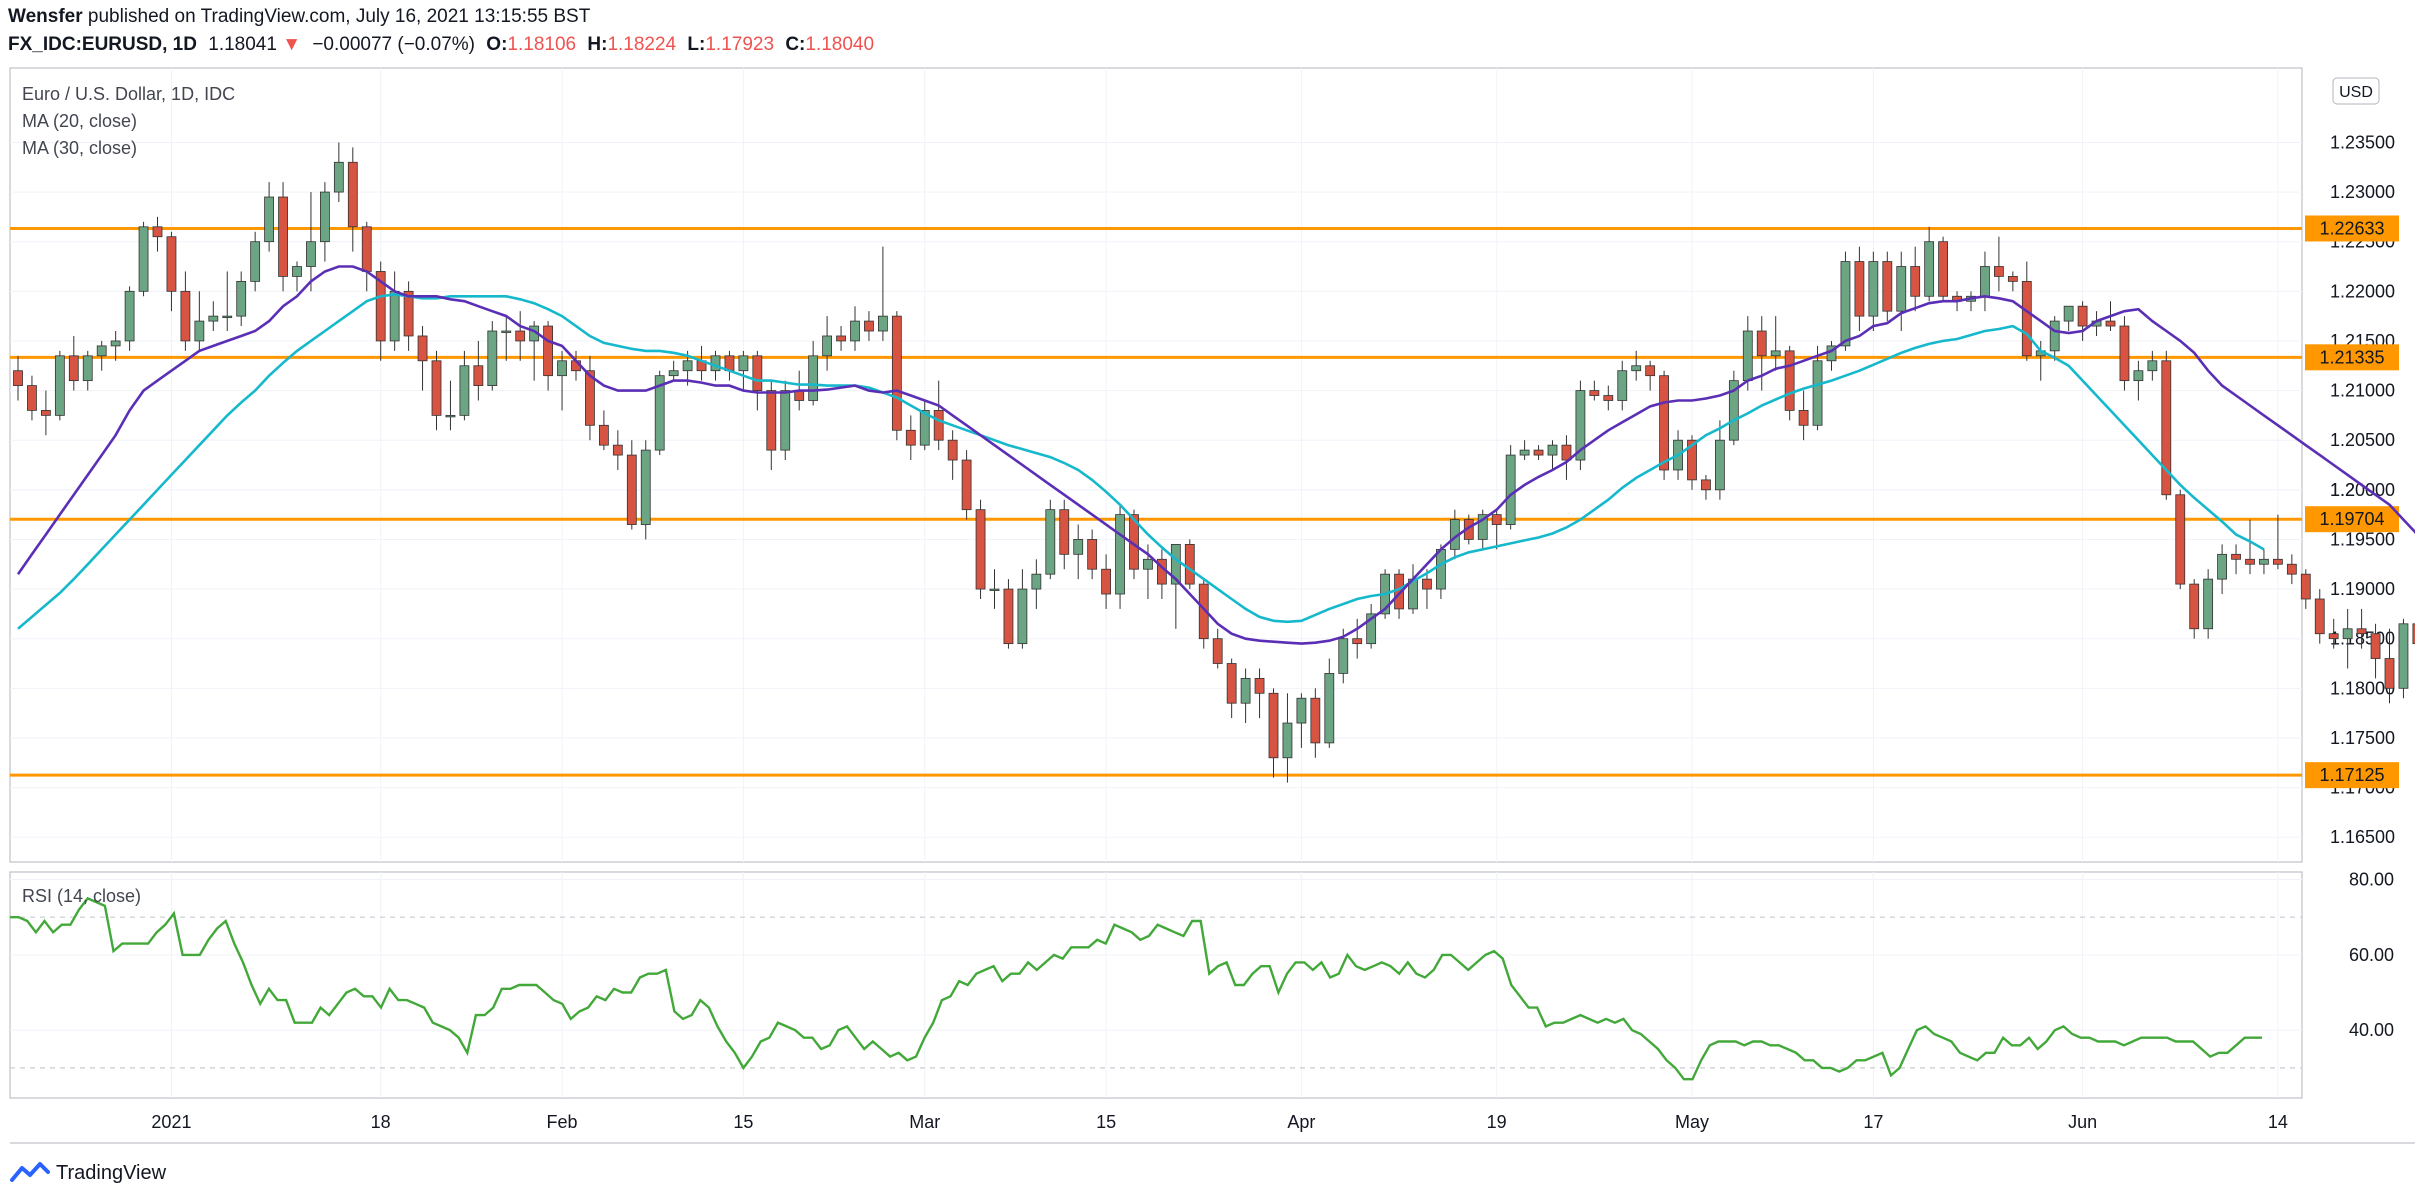  What do you see at coordinates (381, 1122) in the screenshot?
I see `time-tick-label: 18` at bounding box center [381, 1122].